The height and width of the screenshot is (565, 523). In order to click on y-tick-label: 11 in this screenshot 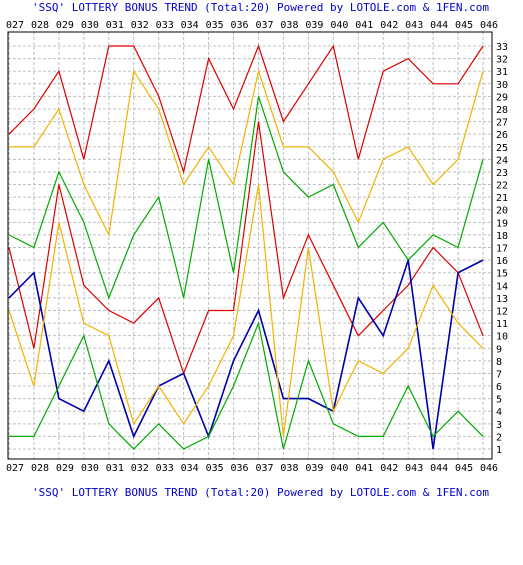, I will do `click(502, 324)`.